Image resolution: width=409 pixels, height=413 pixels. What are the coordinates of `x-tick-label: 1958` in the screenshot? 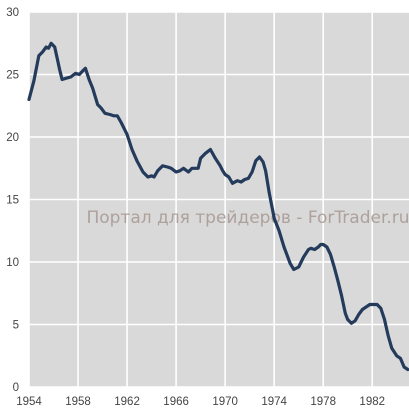 It's located at (78, 402).